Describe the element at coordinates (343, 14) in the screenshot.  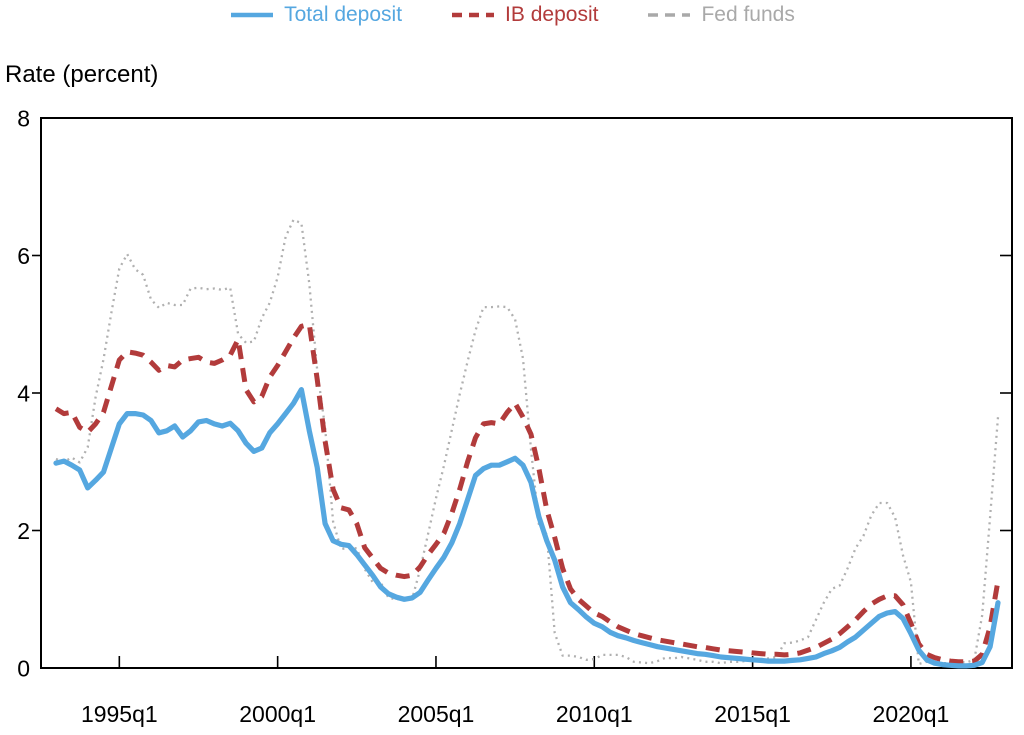
I see `legend-label-total-deposit: Total deposit` at that location.